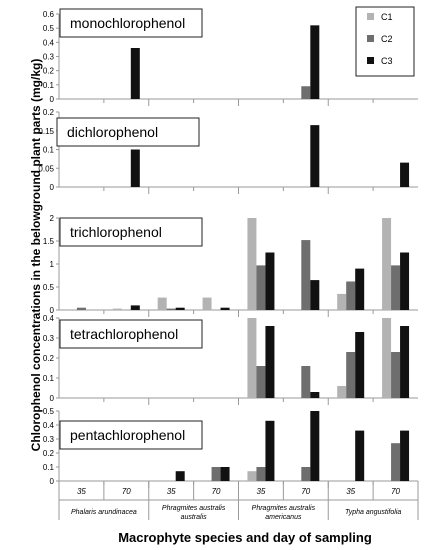 Image resolution: width=434 pixels, height=550 pixels. I want to click on legend-label-C1: C1, so click(387, 17).